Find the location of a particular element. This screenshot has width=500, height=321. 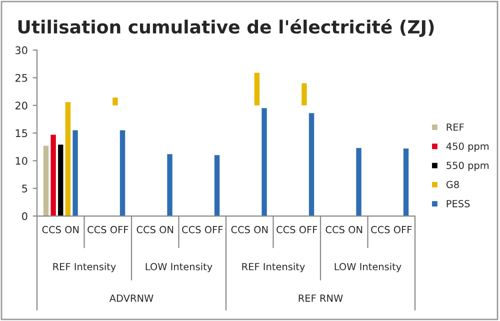

text: REF RNW is located at coordinates (320, 298).